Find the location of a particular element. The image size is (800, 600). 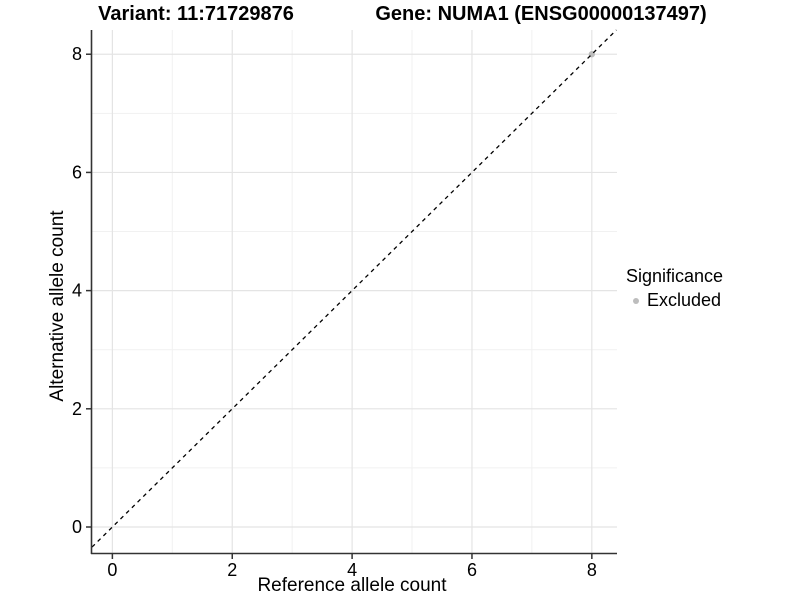

legend-item-excluded: Excluded is located at coordinates (674, 300).